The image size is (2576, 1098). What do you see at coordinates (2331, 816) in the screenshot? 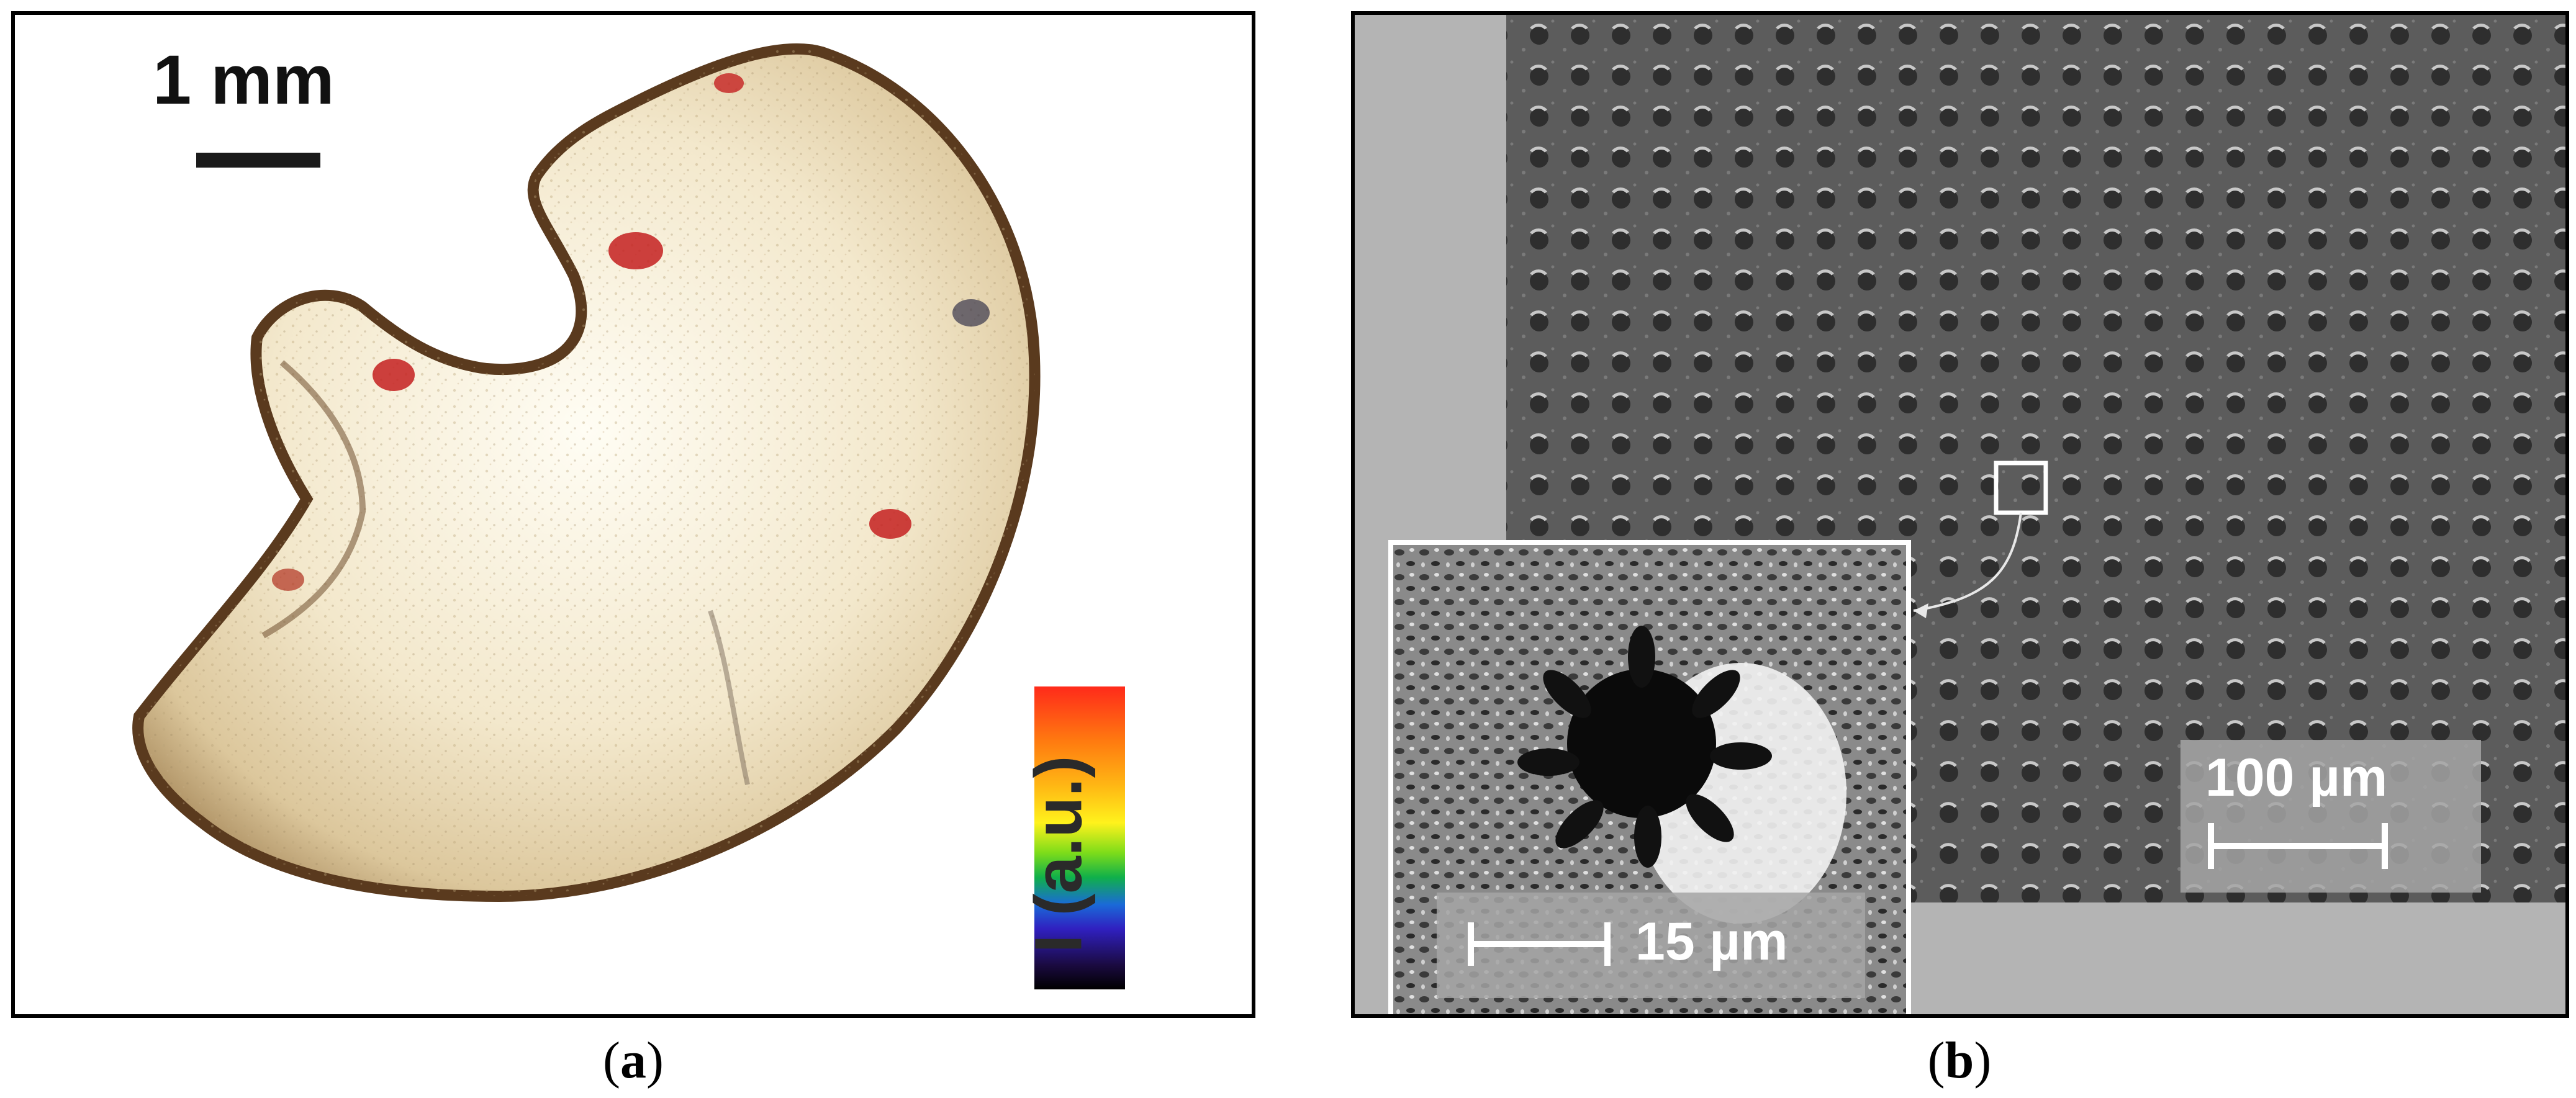
I see `main-scale-box` at bounding box center [2331, 816].